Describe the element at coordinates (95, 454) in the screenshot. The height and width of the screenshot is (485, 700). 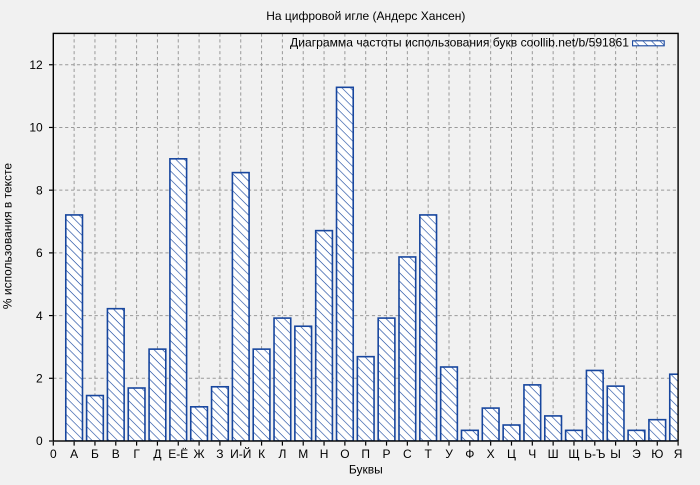
I see `svg-text: Б` at that location.